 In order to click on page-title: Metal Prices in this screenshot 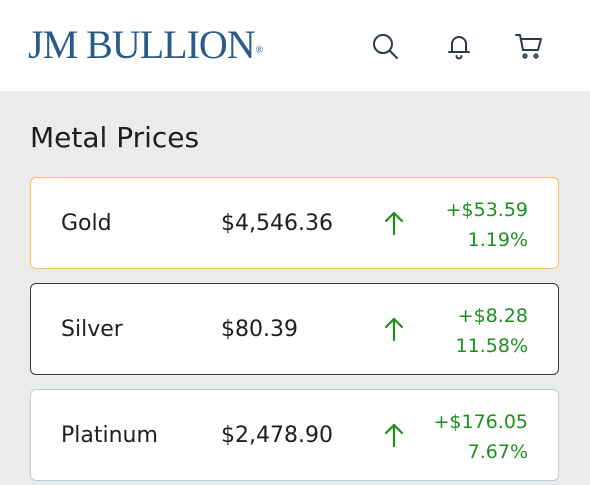, I will do `click(115, 137)`.